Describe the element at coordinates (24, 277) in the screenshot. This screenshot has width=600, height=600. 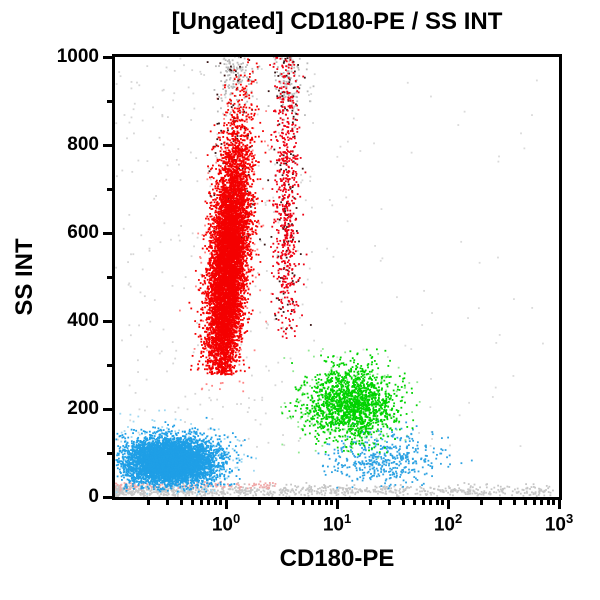
I see `y-axis-label: SS INT` at that location.